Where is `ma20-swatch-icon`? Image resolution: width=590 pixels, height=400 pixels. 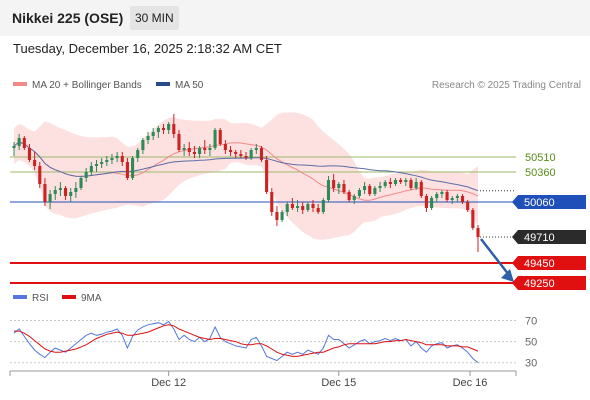
ma20-swatch-icon is located at coordinates (20, 84).